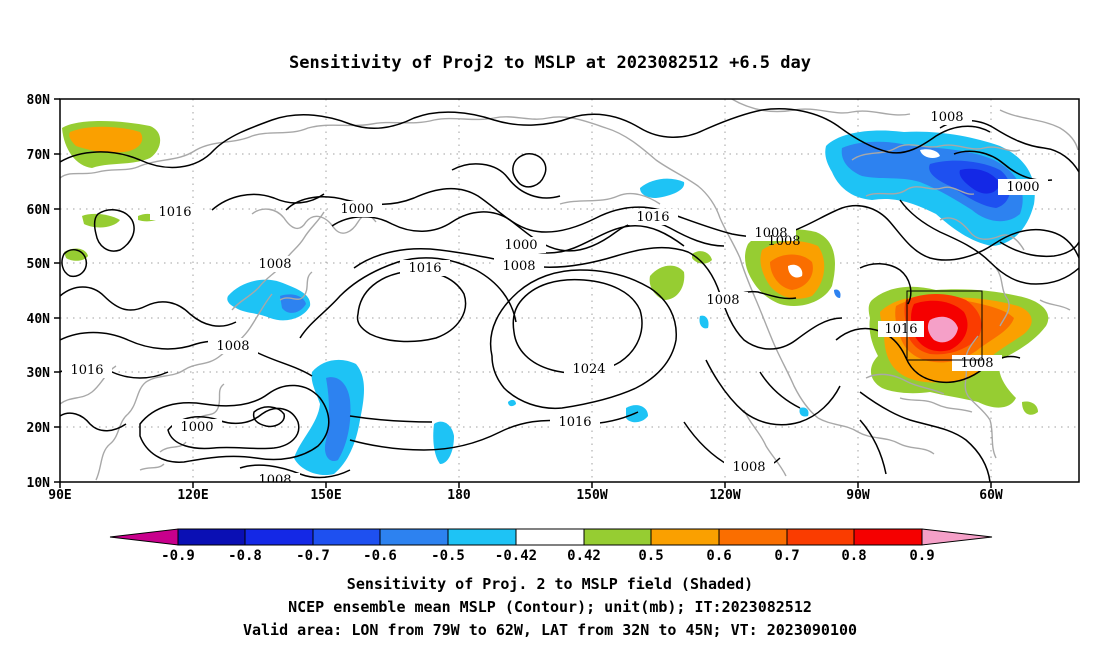  I want to click on colorbar-label: 0.9, so click(921, 556).